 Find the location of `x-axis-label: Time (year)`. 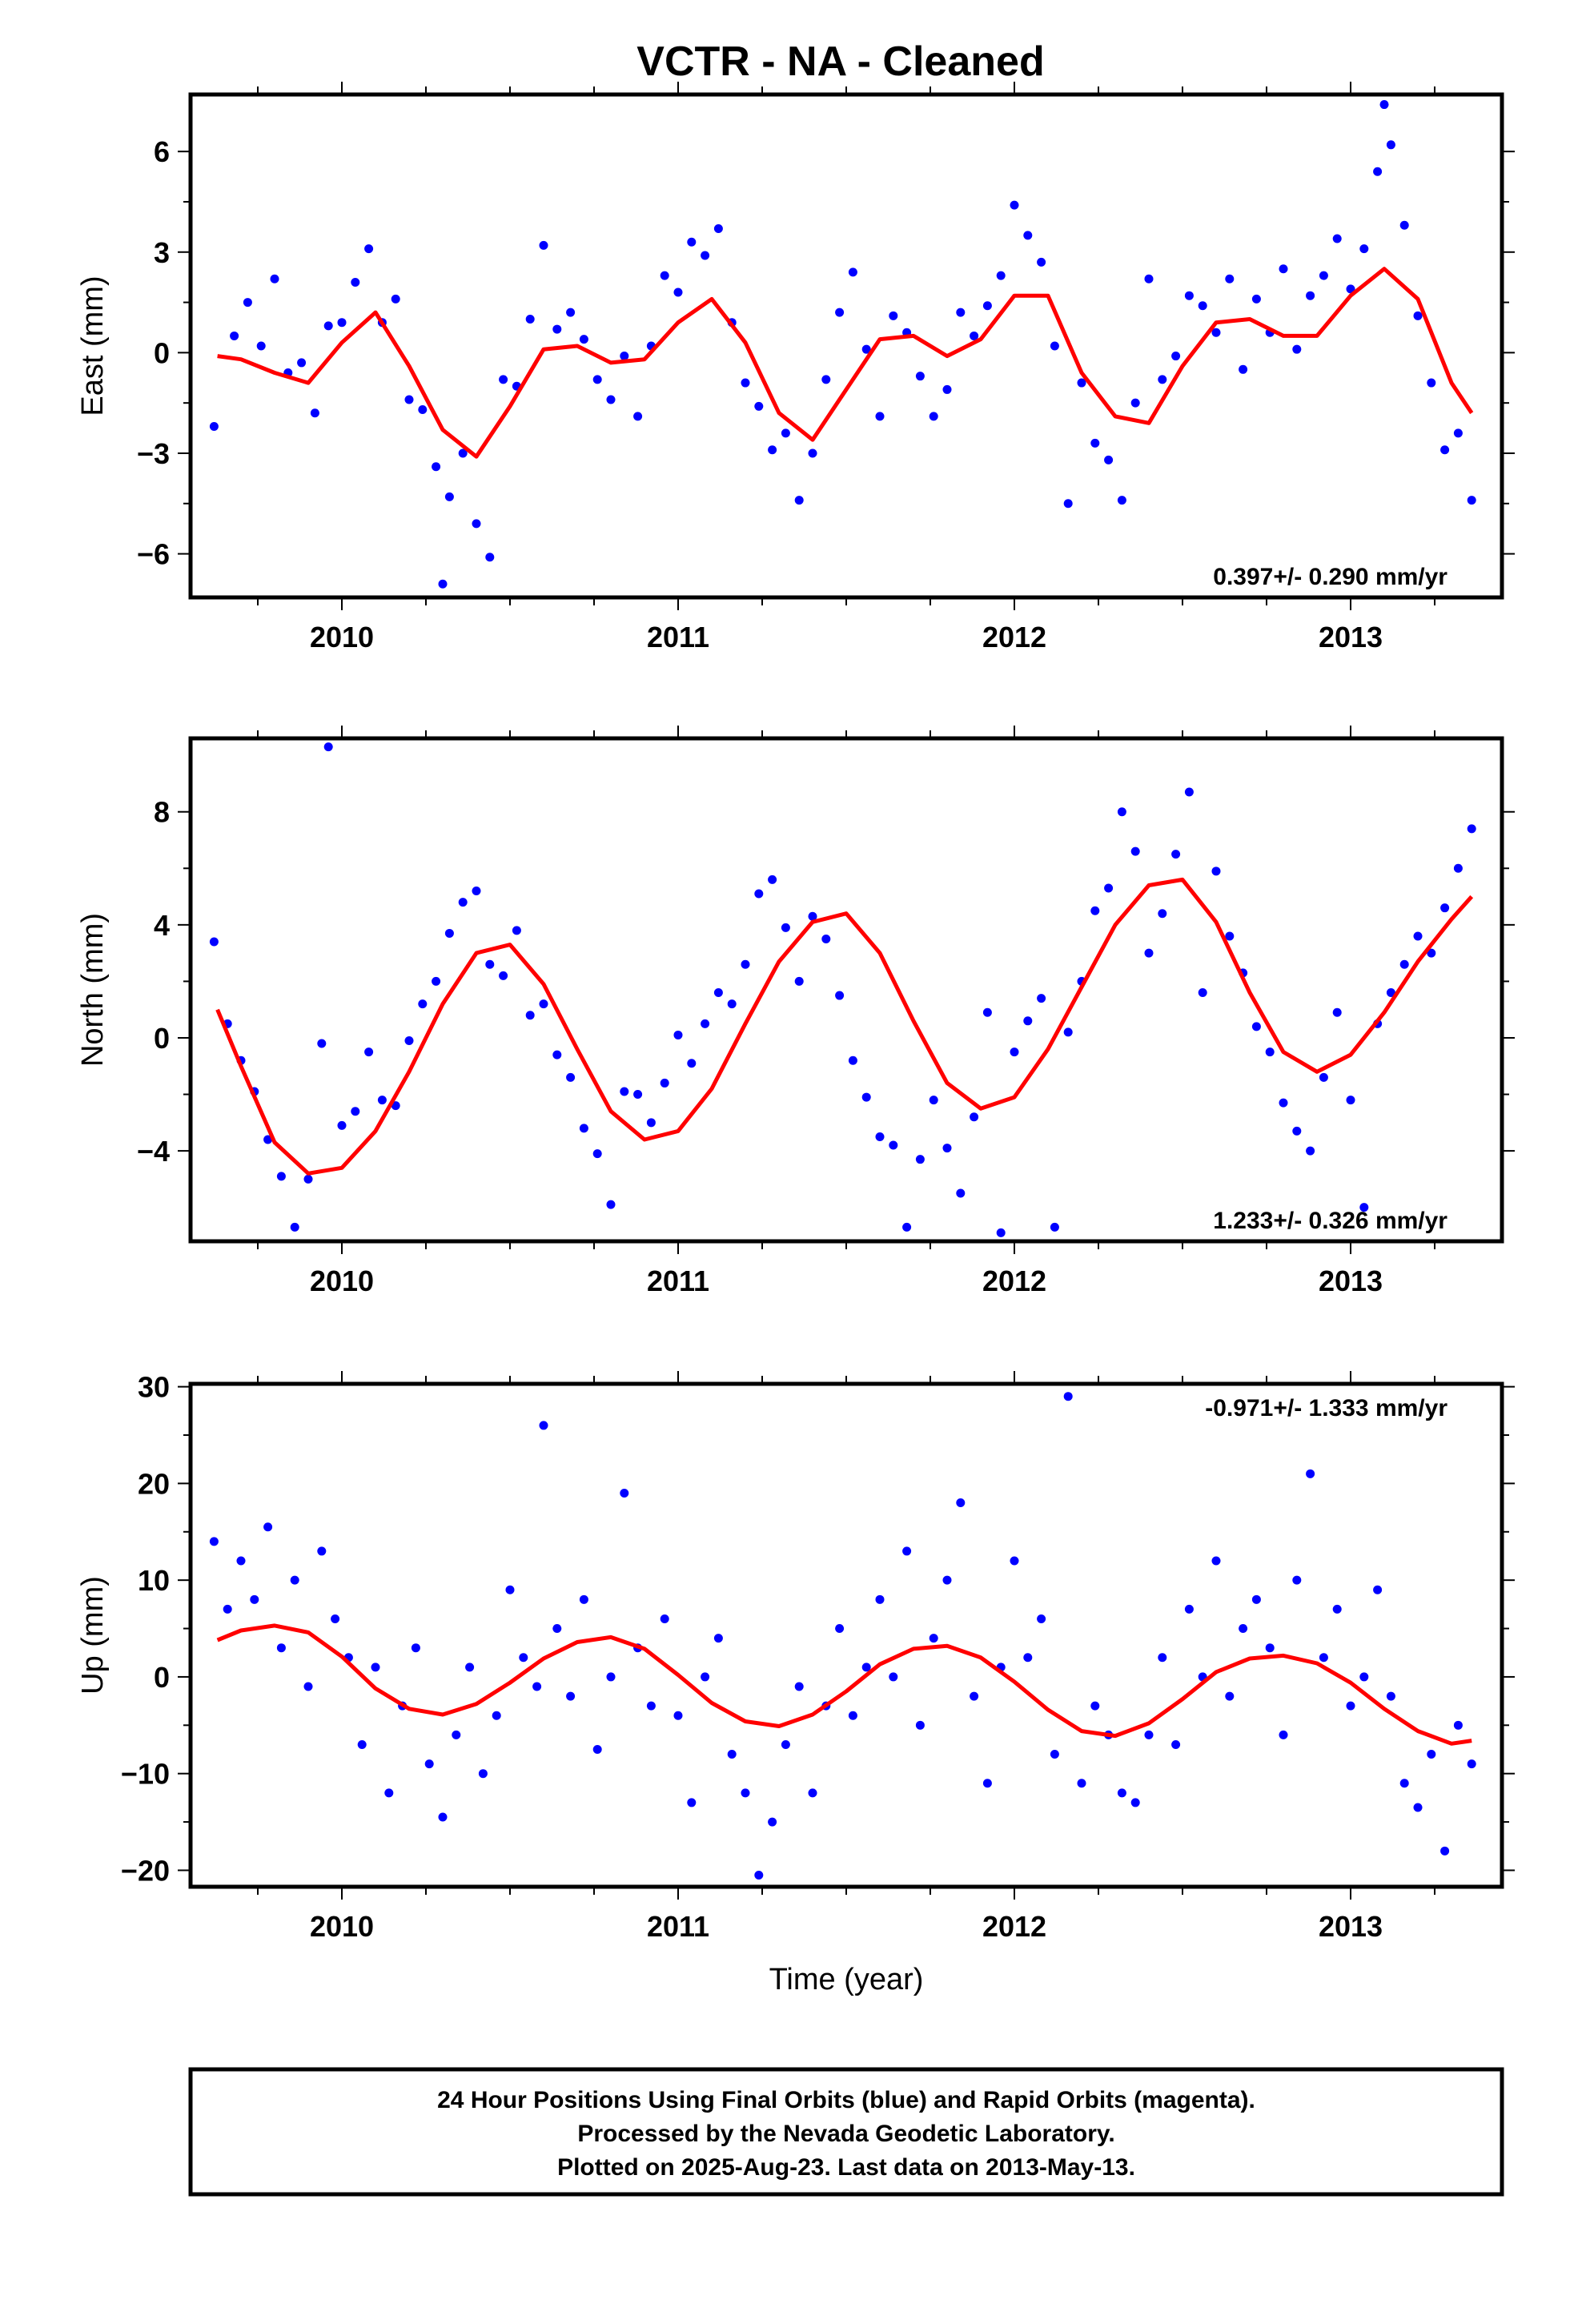

x-axis-label: Time (year) is located at coordinates (847, 1979).